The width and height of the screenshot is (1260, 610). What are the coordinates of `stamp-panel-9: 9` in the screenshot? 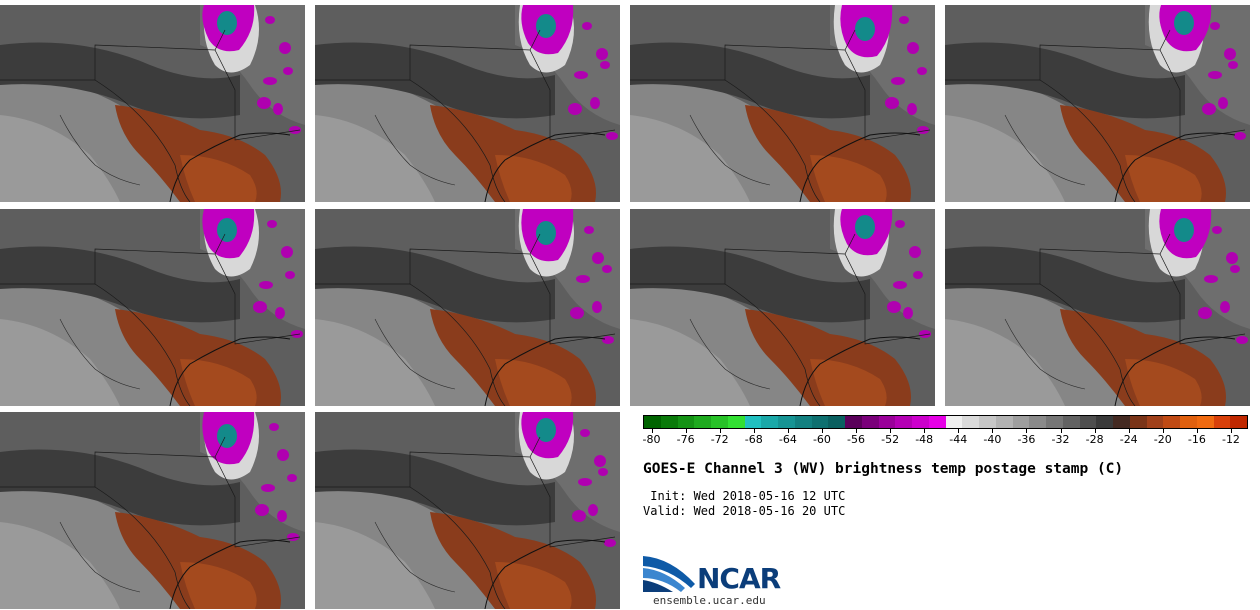 It's located at (152, 510).